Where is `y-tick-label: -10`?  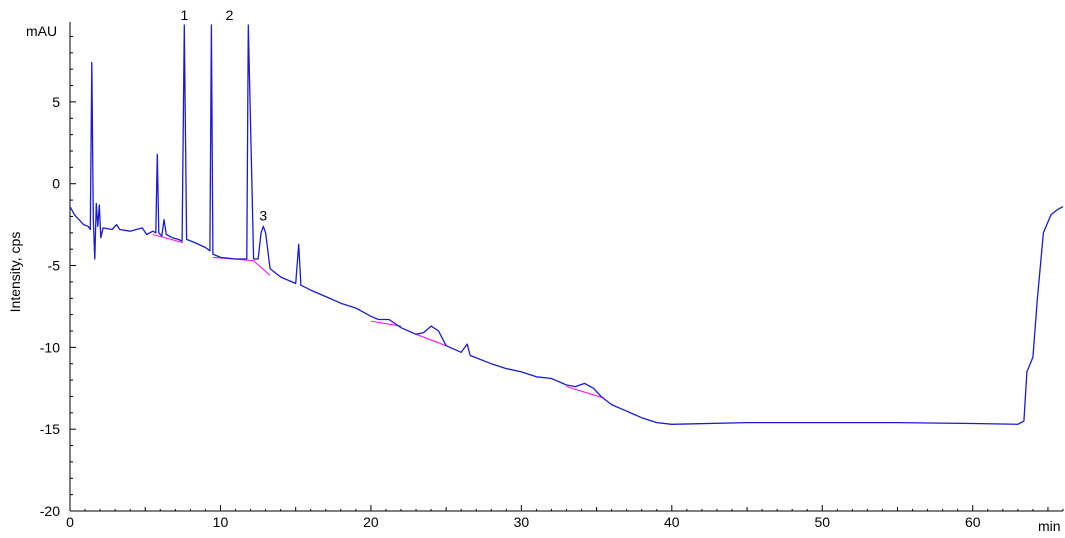 y-tick-label: -10 is located at coordinates (50, 347).